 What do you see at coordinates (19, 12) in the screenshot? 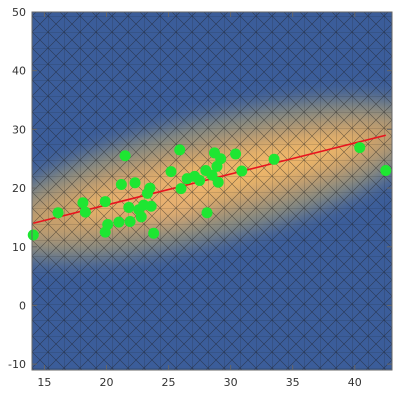
I see `y-tick-label: 50` at bounding box center [19, 12].